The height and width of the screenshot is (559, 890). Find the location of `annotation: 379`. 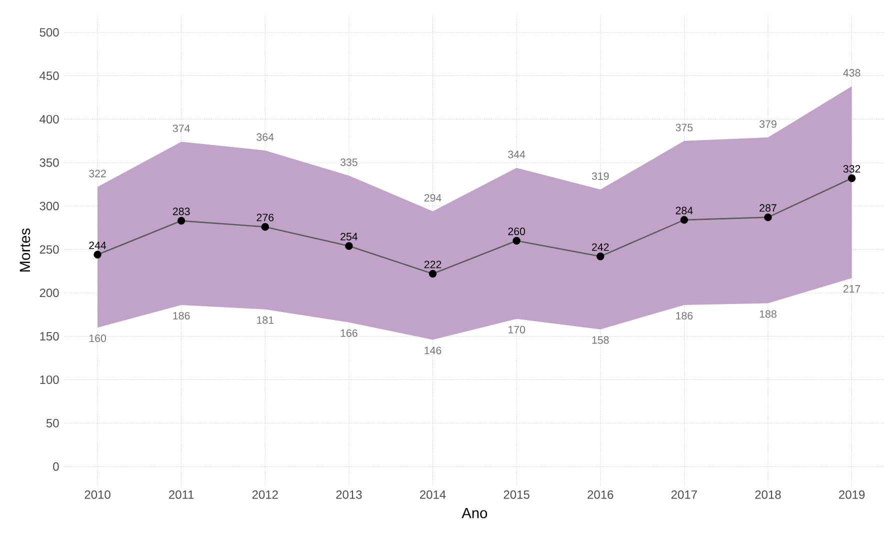

annotation: 379 is located at coordinates (768, 124).